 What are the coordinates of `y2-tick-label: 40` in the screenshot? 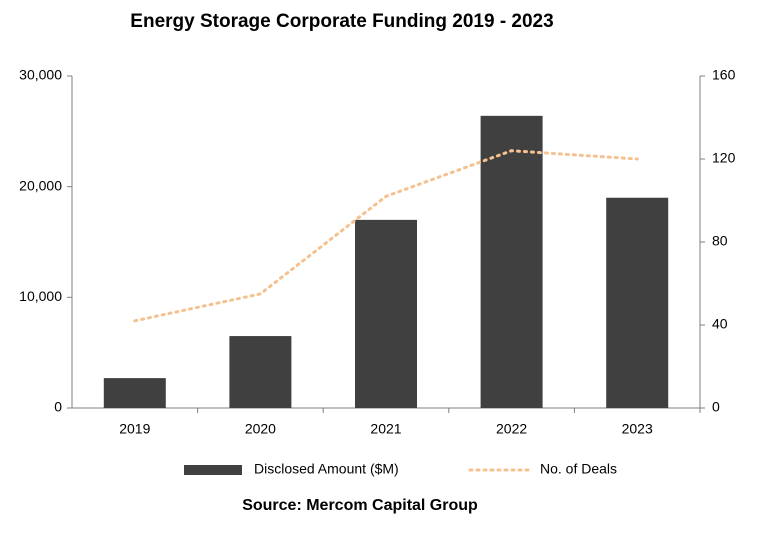 It's located at (720, 324).